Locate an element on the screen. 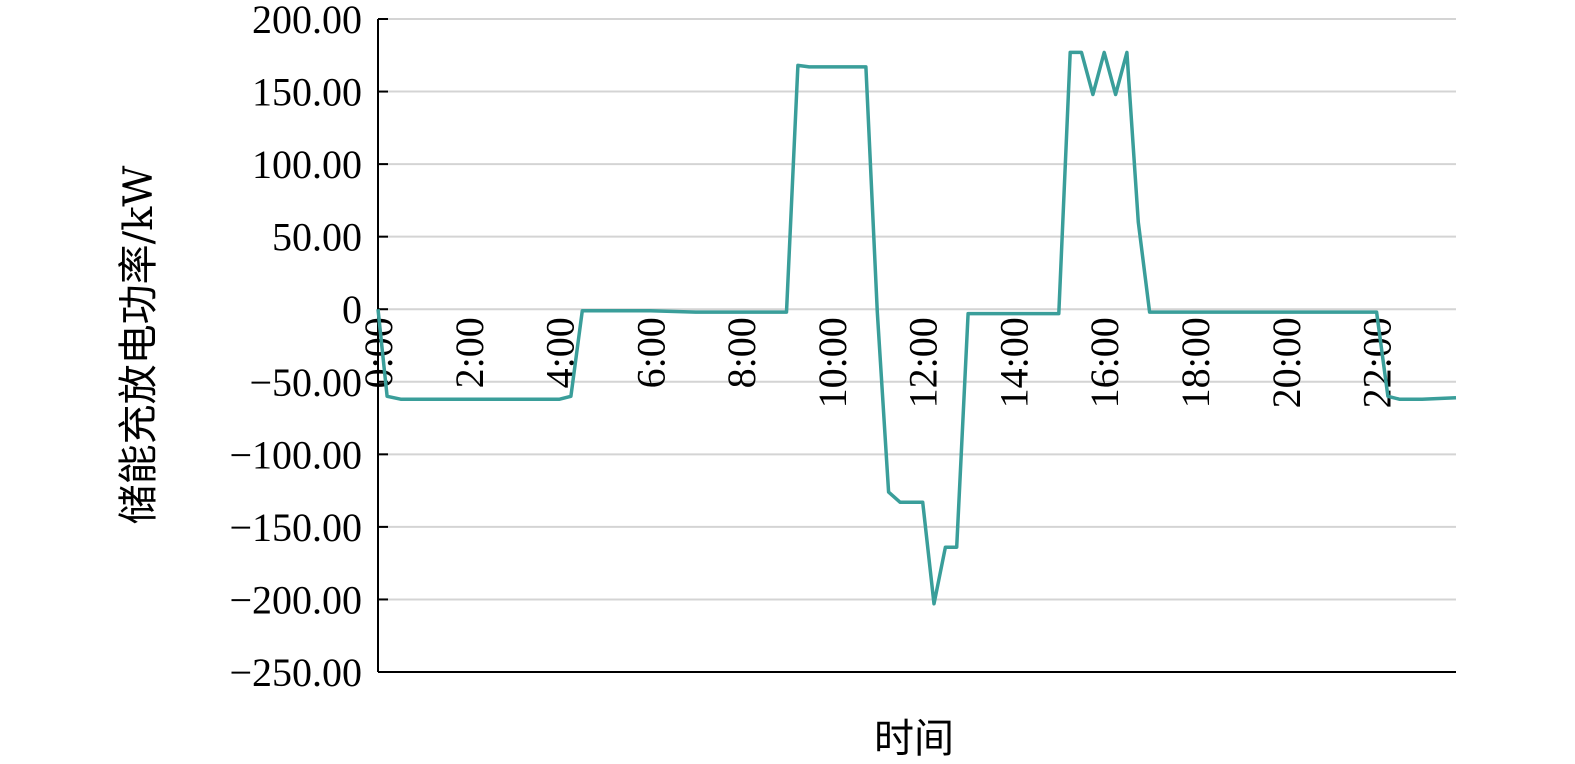 This screenshot has height=764, width=1575. x-tick-label: 14:00 is located at coordinates (1013, 362).